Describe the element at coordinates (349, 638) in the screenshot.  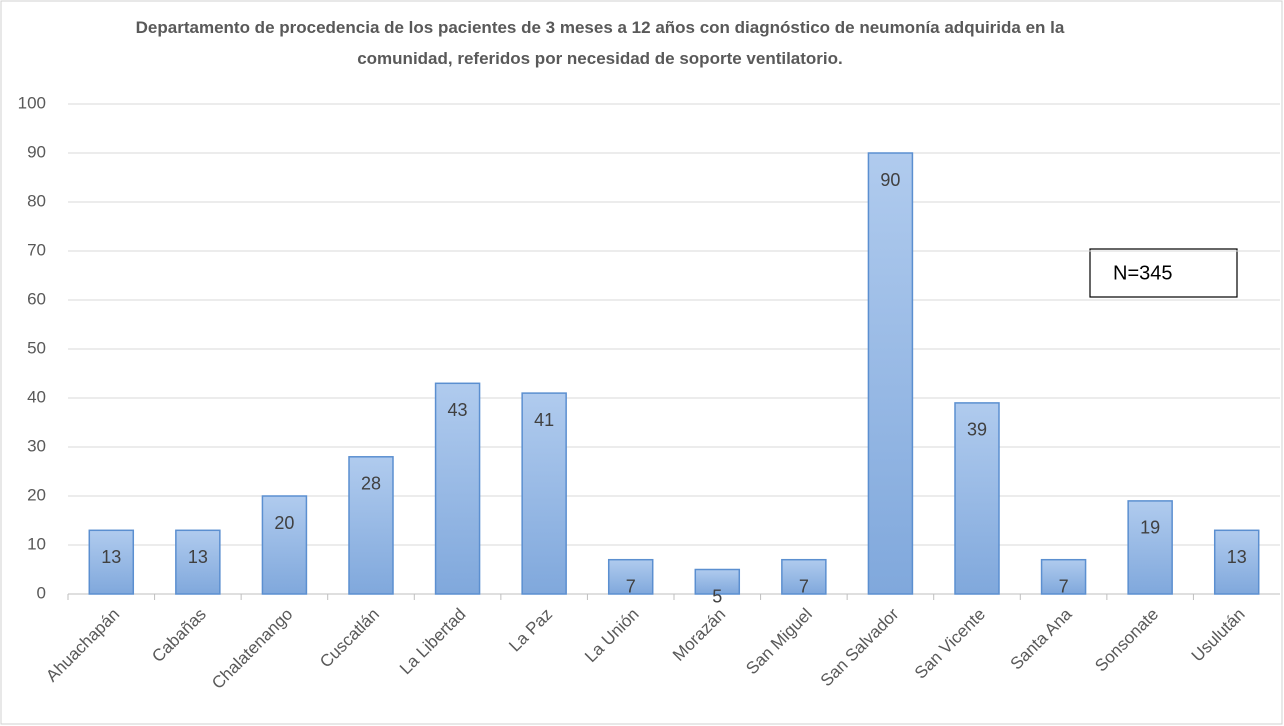
I see `x-tick-label: Cuscatlán` at that location.